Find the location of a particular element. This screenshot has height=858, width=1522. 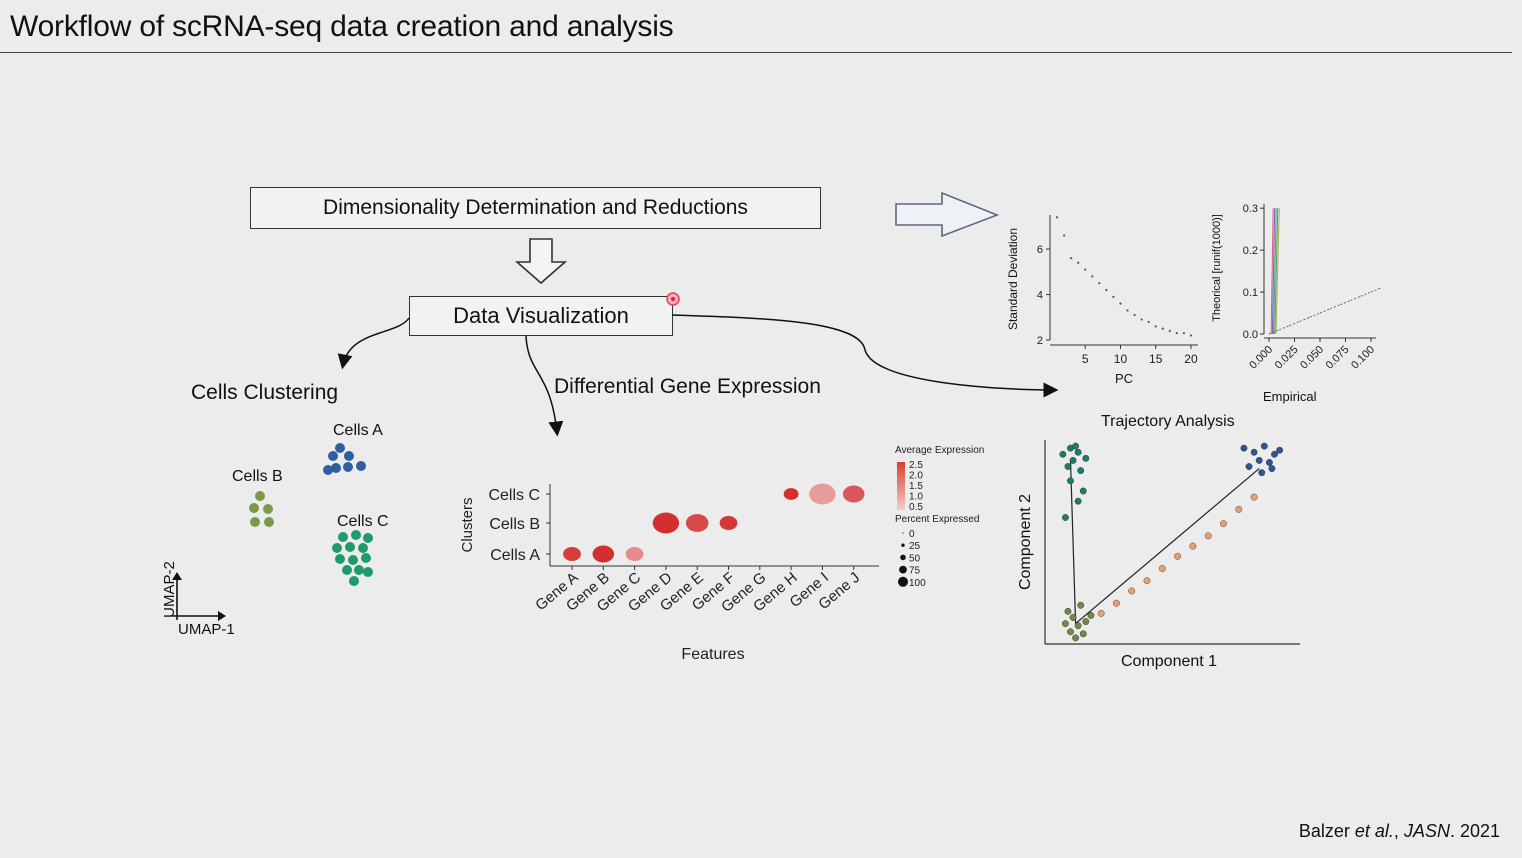

traj-ylabel: Component 2 is located at coordinates (1026, 542).